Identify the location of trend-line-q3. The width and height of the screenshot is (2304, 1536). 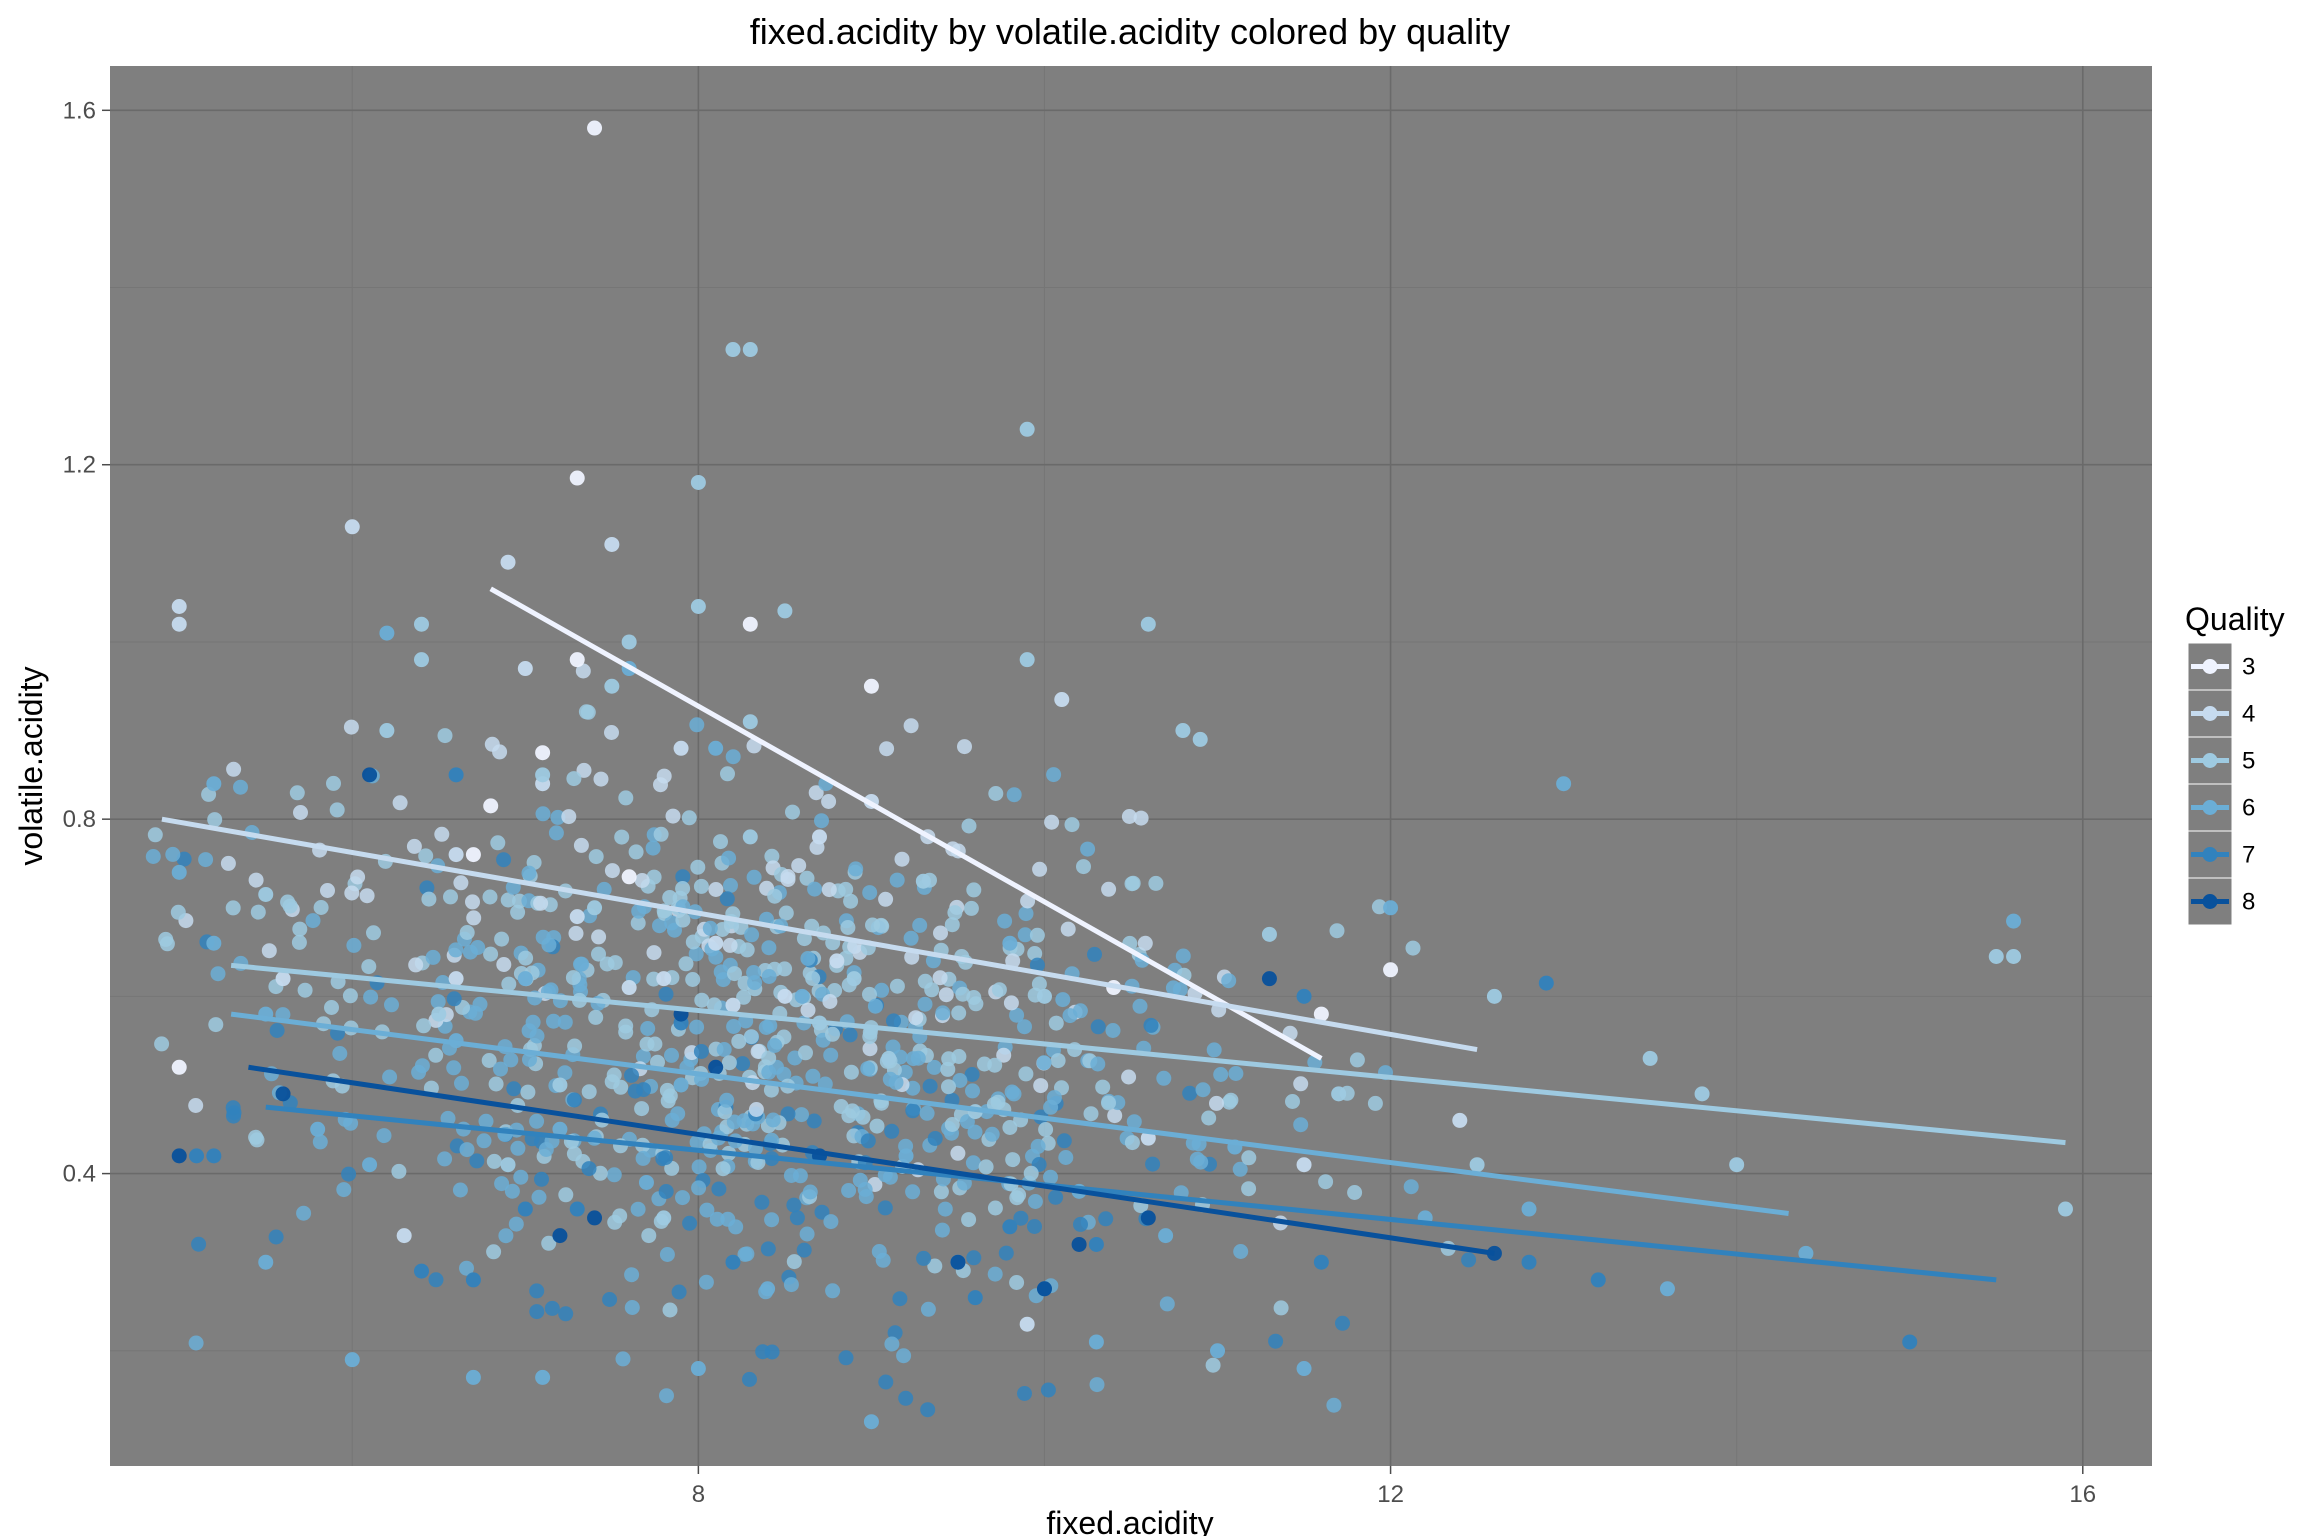
(906, 823).